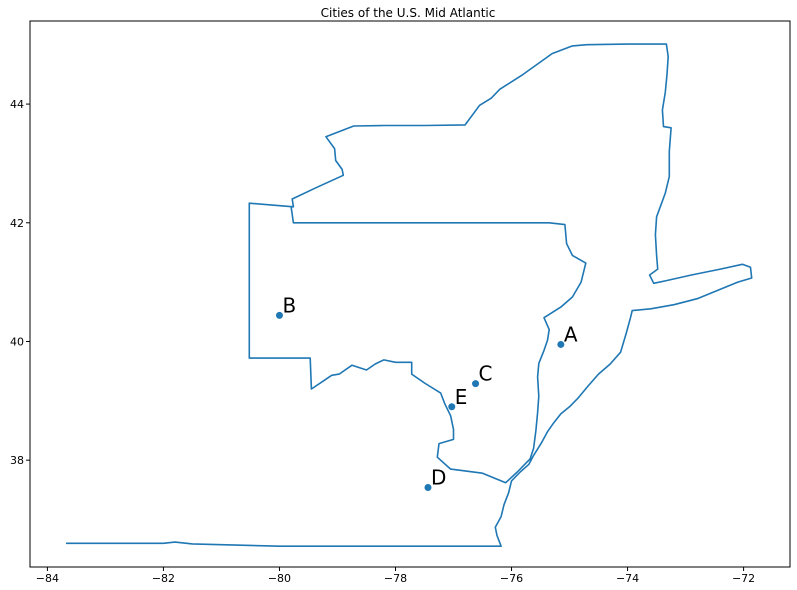 The width and height of the screenshot is (797, 590). I want to click on x-tick-label: −72, so click(743, 578).